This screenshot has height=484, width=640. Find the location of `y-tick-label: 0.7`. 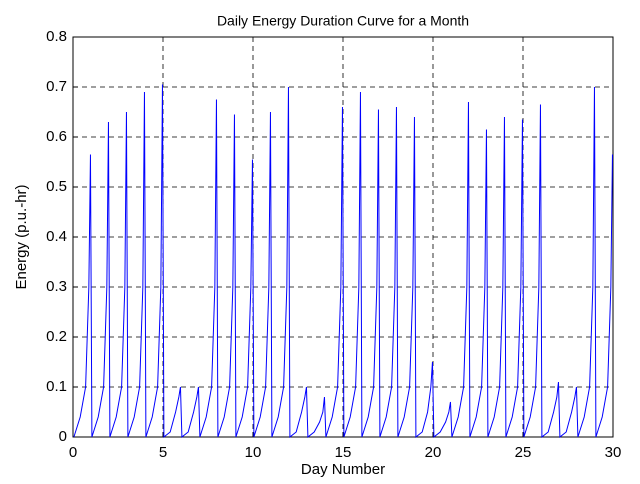

y-tick-label: 0.7 is located at coordinates (56, 86).